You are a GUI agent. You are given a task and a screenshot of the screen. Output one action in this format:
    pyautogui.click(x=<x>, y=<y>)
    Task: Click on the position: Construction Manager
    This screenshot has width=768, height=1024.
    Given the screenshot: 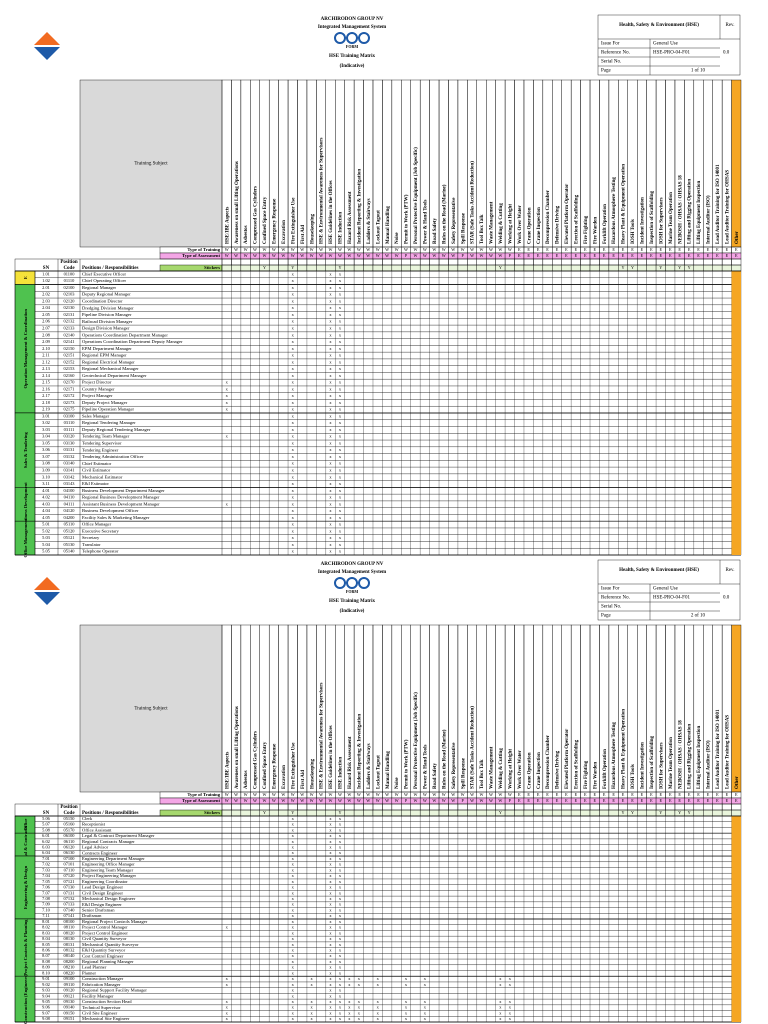 What is the action you would take?
    pyautogui.click(x=103, y=978)
    